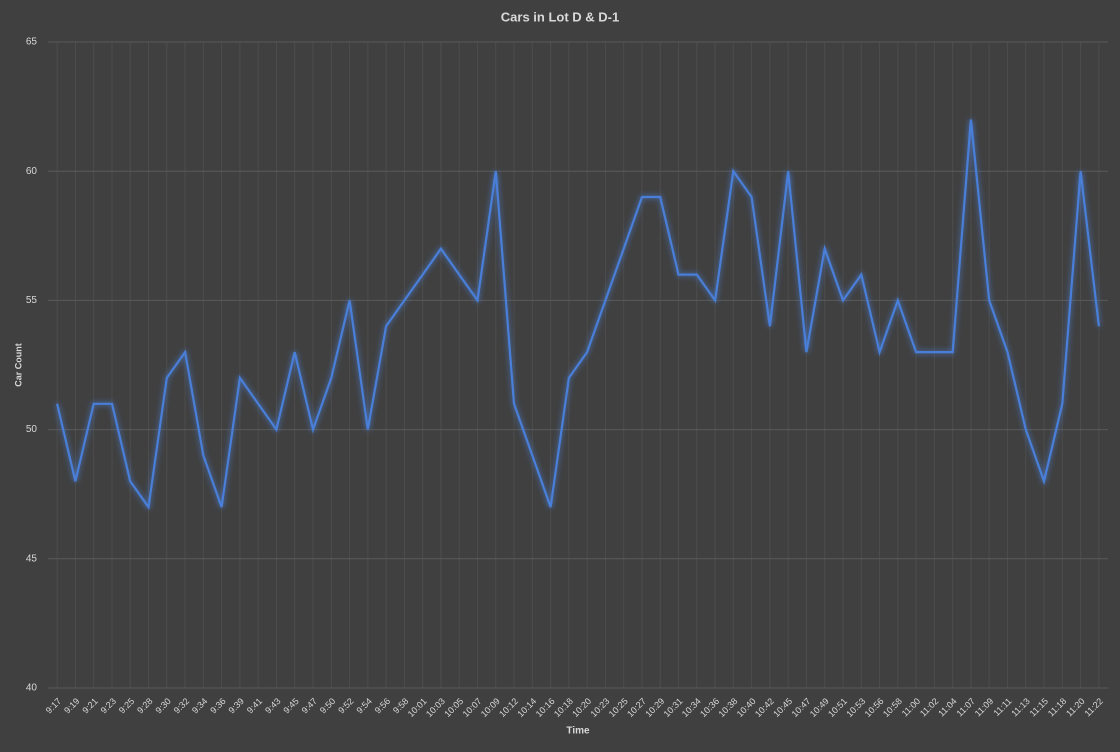  Describe the element at coordinates (32, 300) in the screenshot. I see `y-tick-label: 55` at that location.